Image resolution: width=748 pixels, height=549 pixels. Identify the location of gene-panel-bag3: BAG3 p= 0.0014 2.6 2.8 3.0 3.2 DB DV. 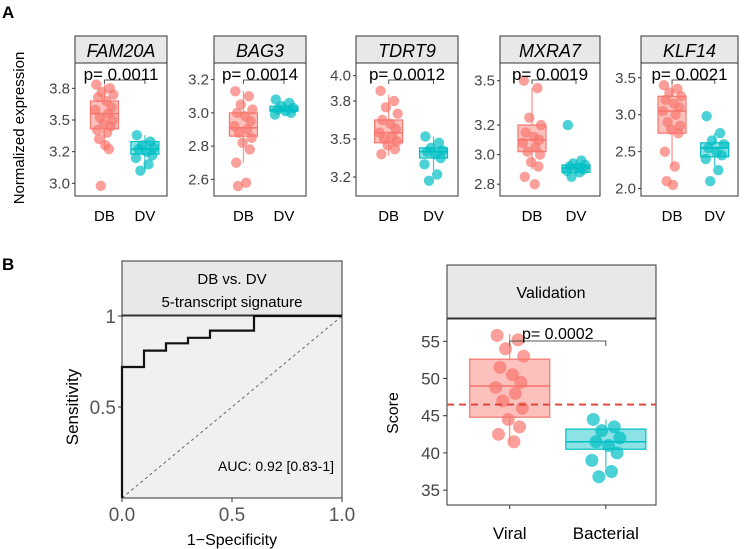
(247, 130).